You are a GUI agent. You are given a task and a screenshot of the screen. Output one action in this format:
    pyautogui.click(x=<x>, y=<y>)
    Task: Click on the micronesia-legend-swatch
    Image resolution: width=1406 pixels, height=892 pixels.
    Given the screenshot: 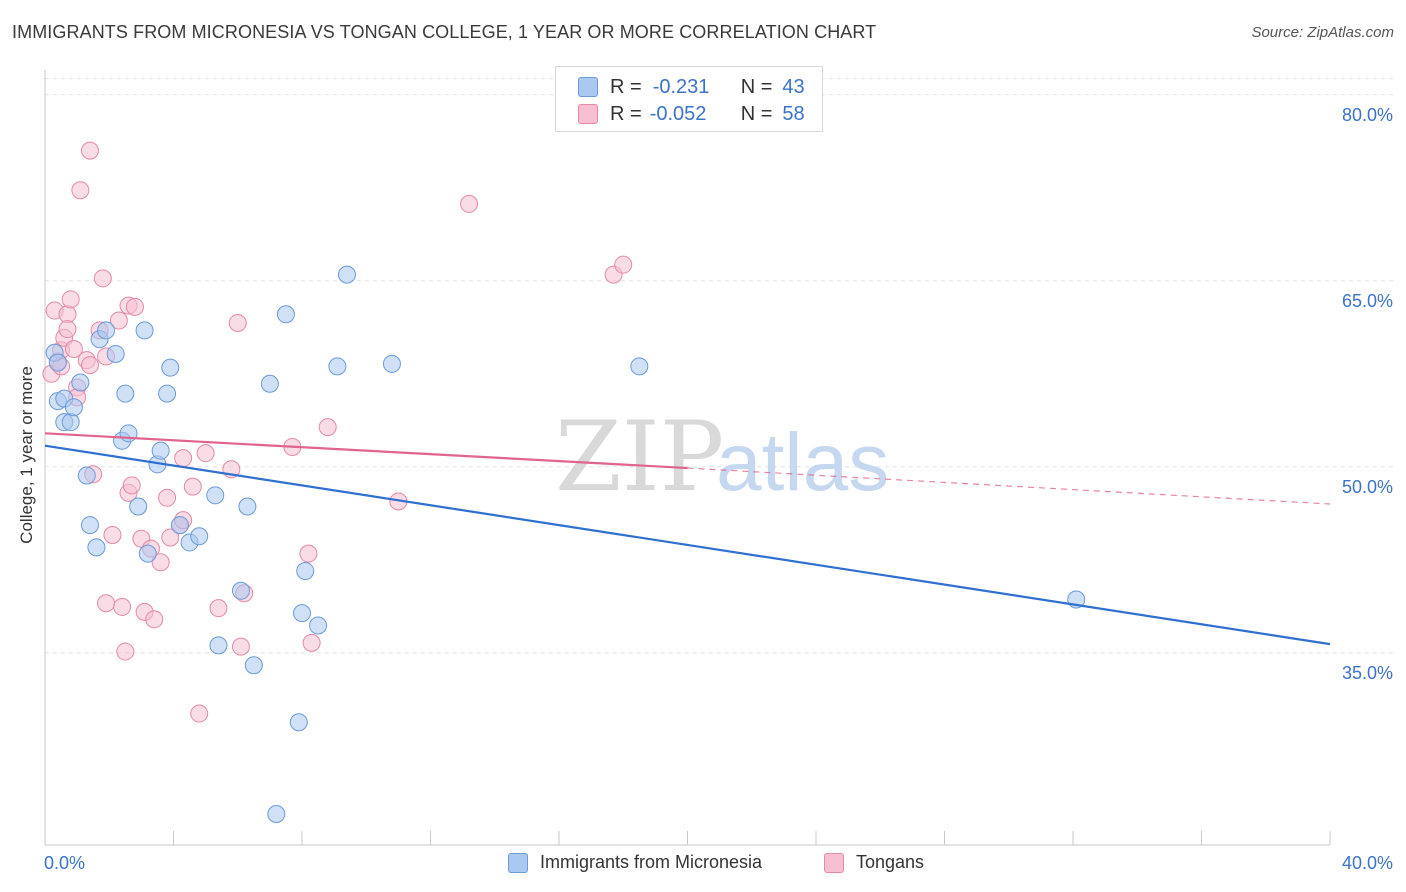 What is the action you would take?
    pyautogui.click(x=518, y=862)
    